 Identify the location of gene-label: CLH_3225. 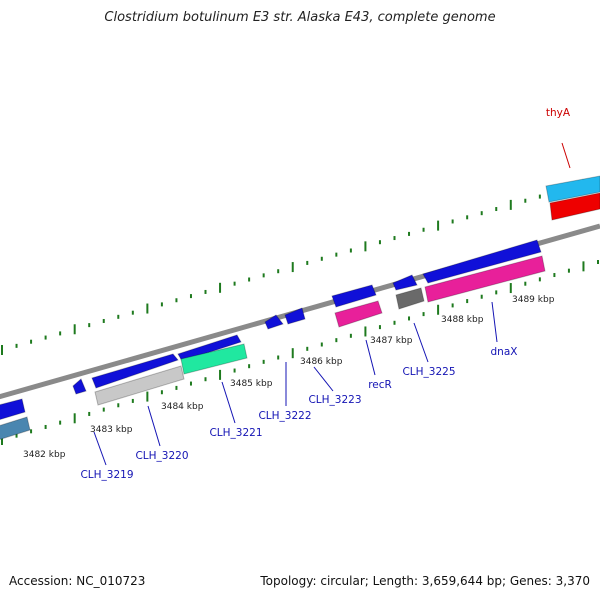
(428, 372).